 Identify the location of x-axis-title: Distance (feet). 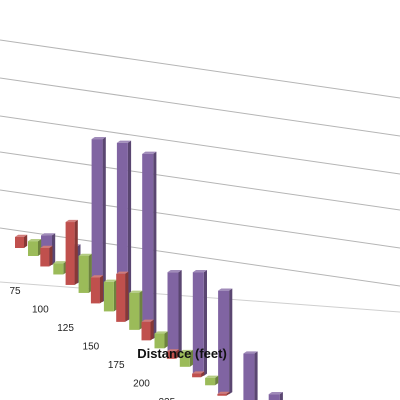
(182, 353).